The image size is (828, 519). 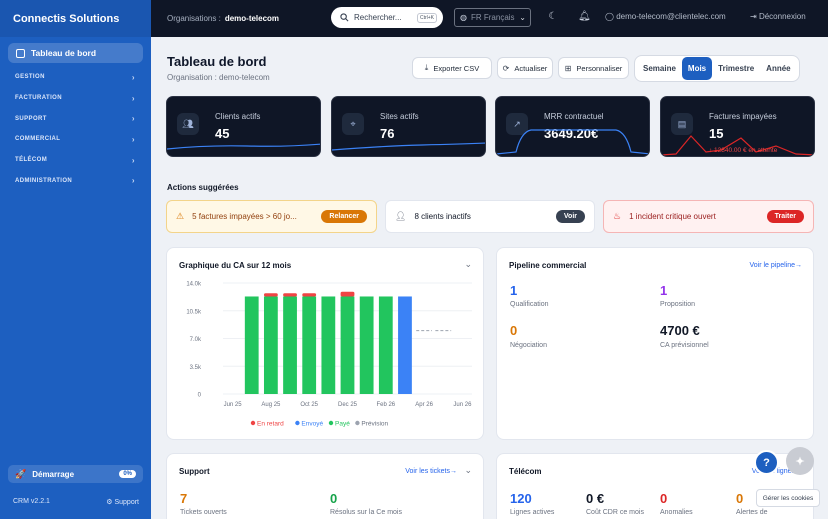 What do you see at coordinates (31, 160) in the screenshot?
I see `sidebar-group-label: TÉLÉCOM` at bounding box center [31, 160].